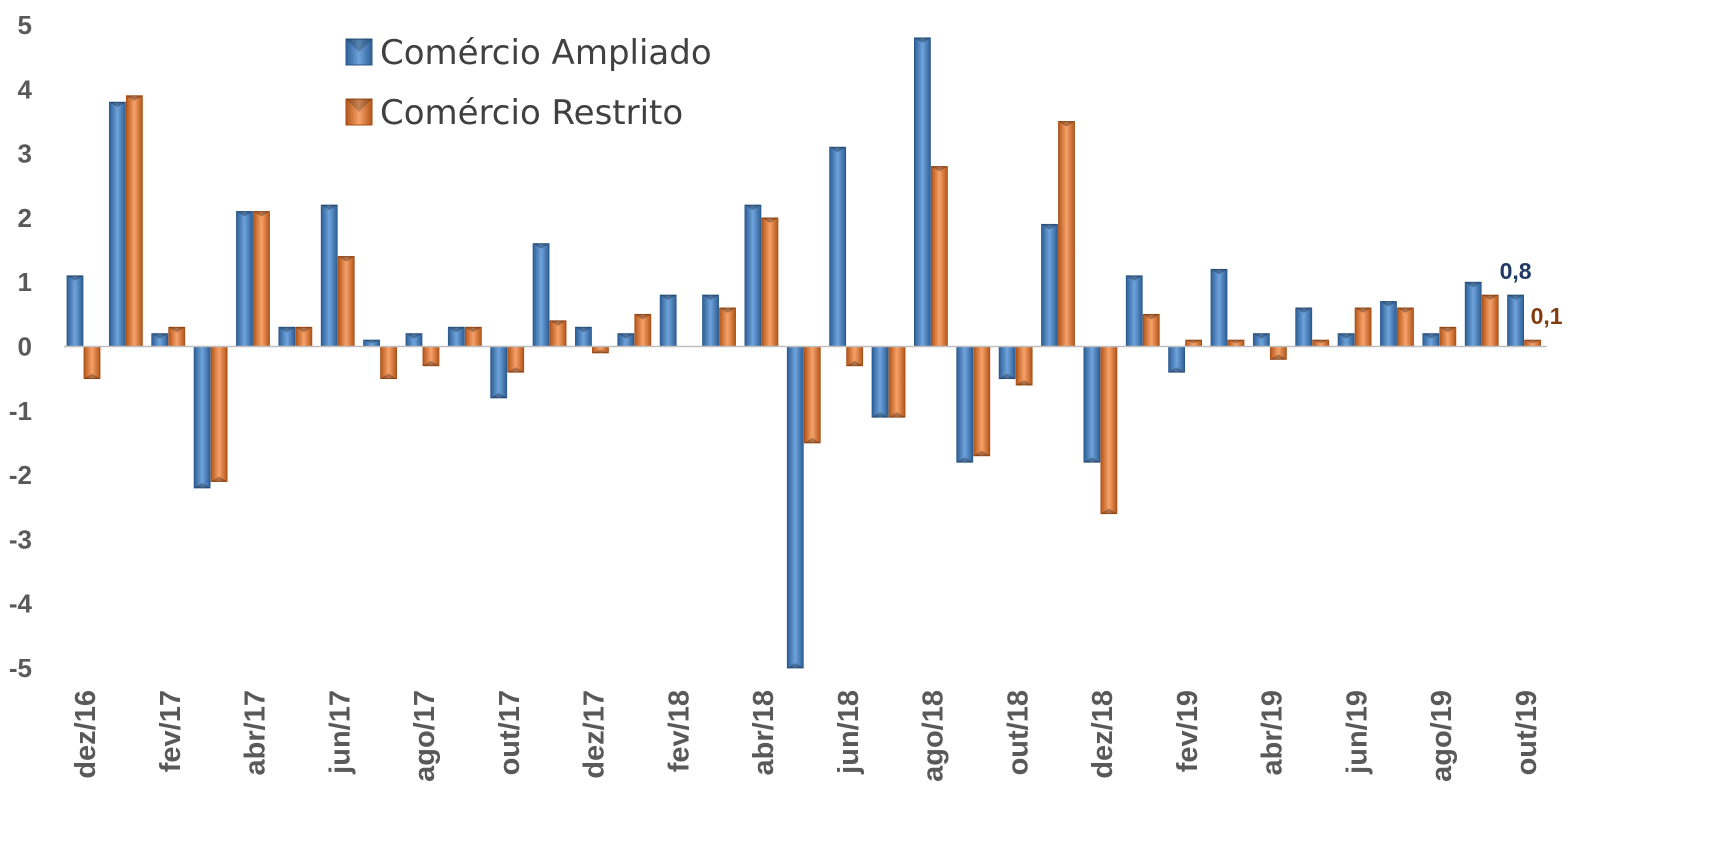 The width and height of the screenshot is (1709, 862). What do you see at coordinates (934, 736) in the screenshot?
I see `x-tick-label: ago/18` at bounding box center [934, 736].